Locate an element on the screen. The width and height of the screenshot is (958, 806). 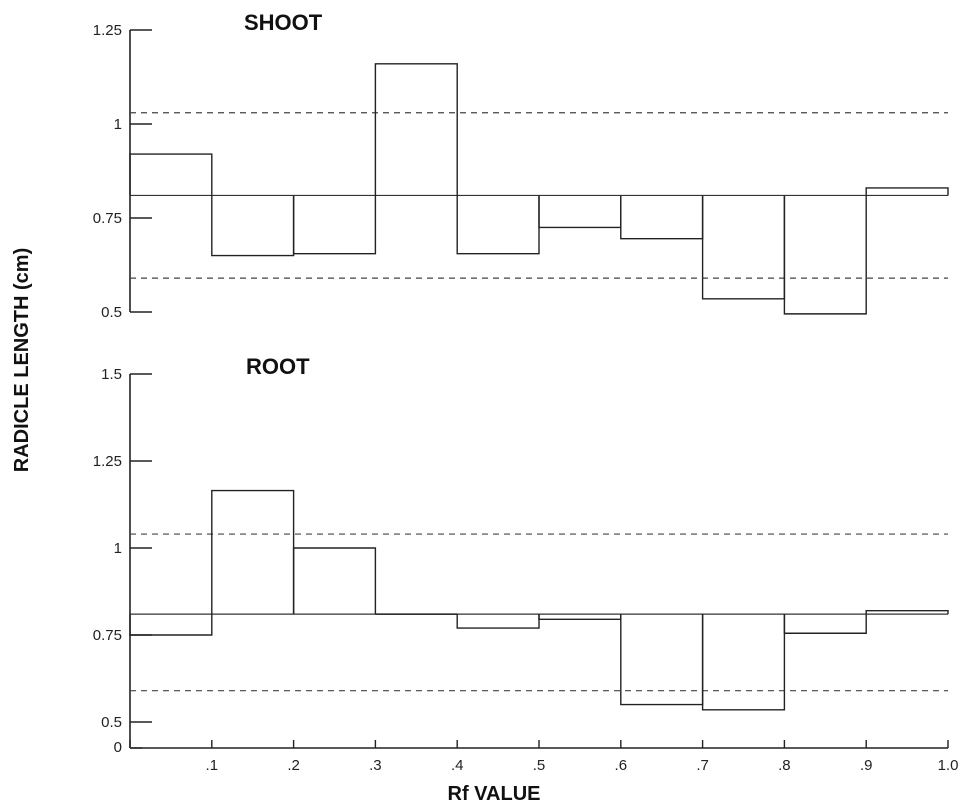
x-tick-label: 1.0 is located at coordinates (948, 765).